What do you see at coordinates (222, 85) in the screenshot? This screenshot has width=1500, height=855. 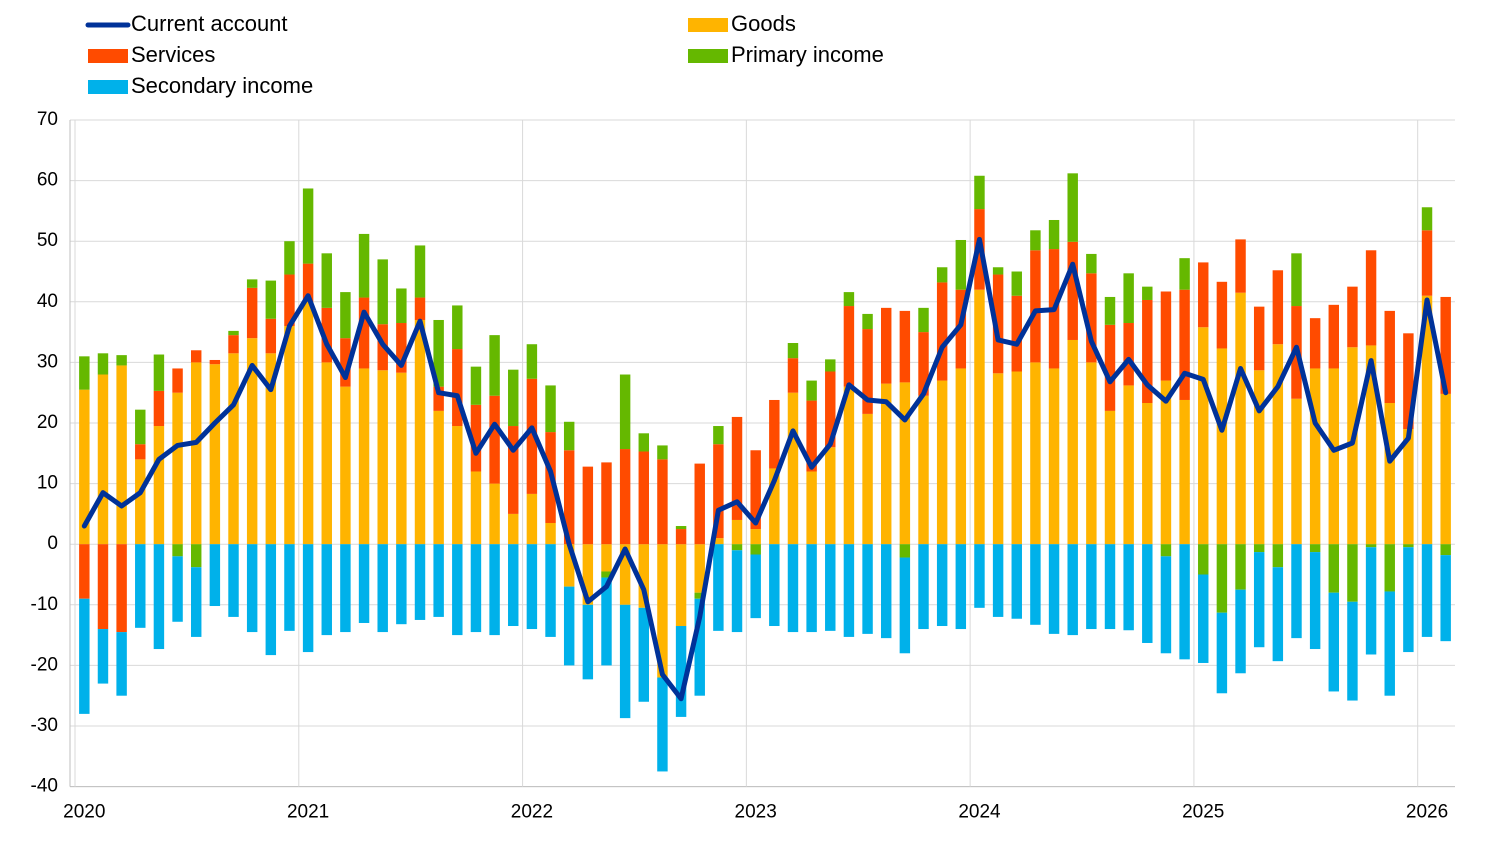 I see `legend-label: Secondary income` at bounding box center [222, 85].